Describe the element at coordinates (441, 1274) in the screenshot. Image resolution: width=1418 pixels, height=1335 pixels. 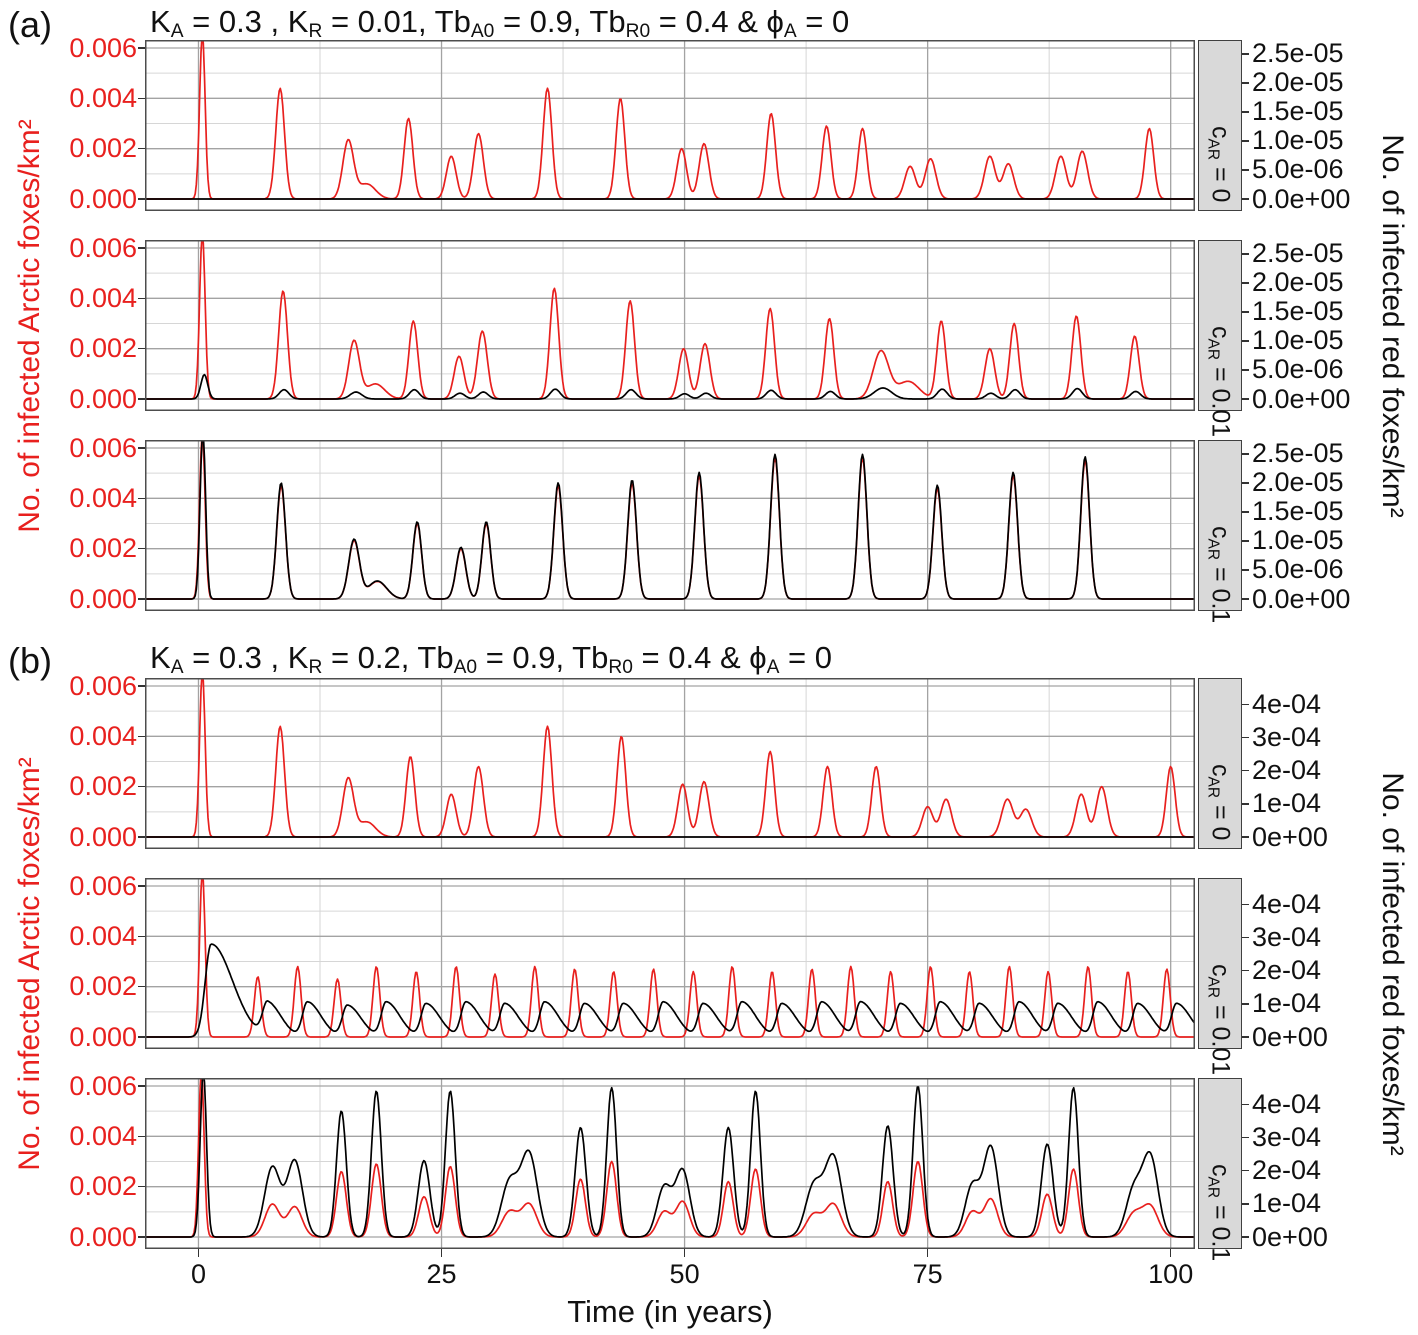
I see `x-tick-label: 25` at that location.